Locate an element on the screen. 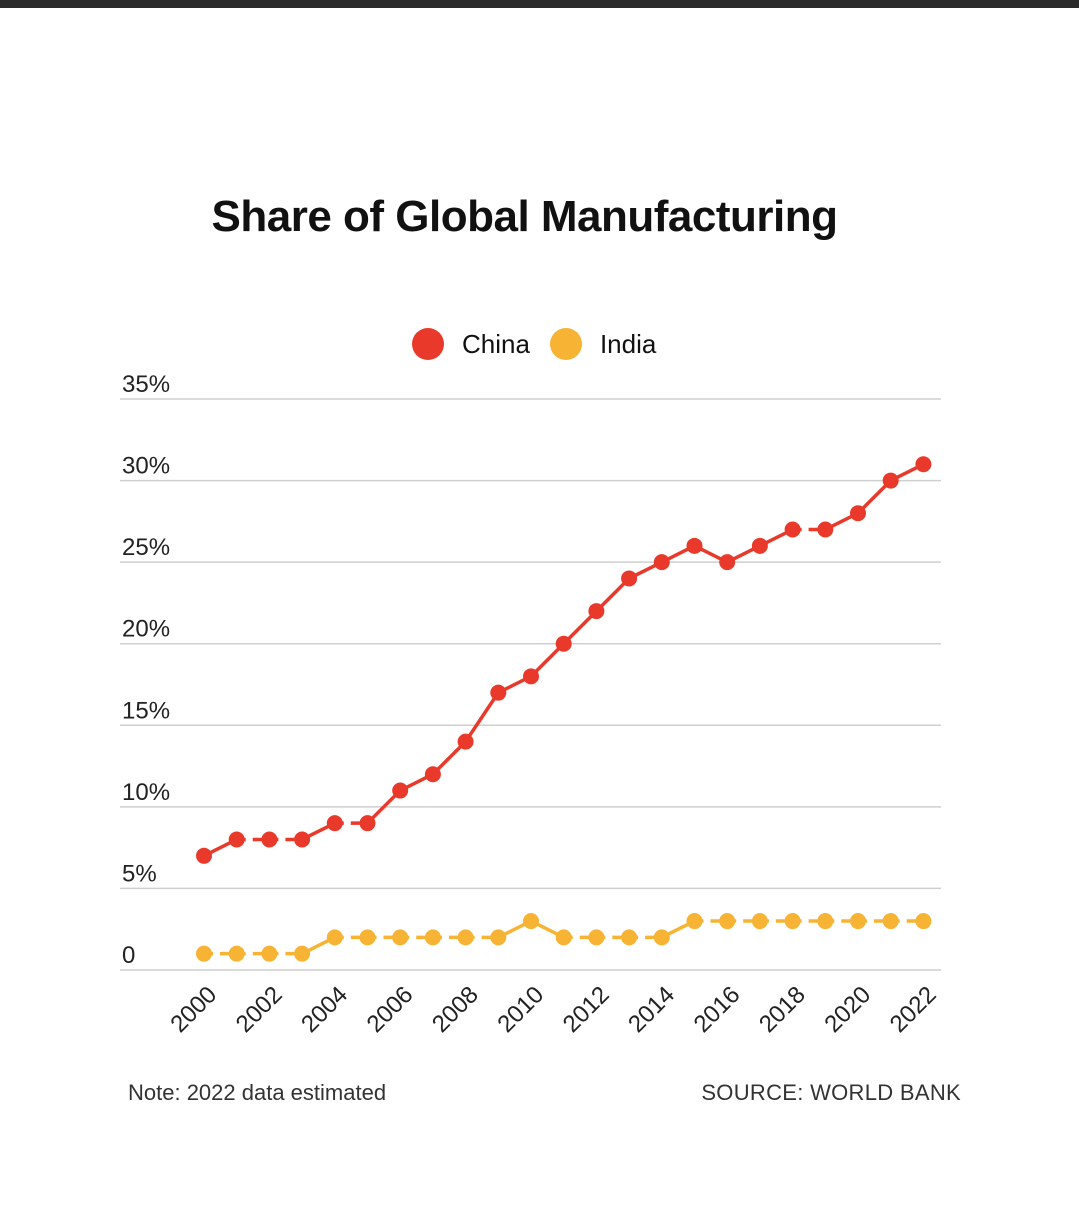 Image resolution: width=1079 pixels, height=1216 pixels. x-tick-label: 2002 is located at coordinates (259, 1009).